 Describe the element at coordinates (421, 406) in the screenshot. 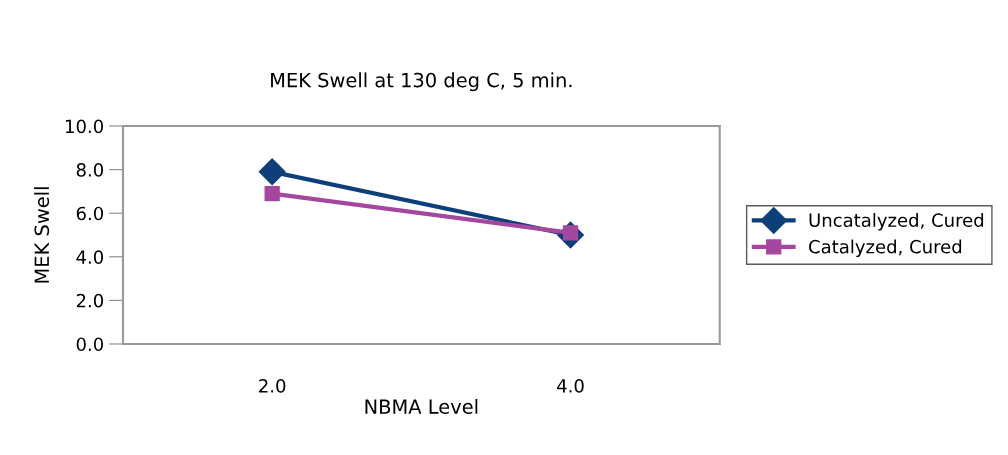

I see `x-axis-title: NBMA Level` at that location.